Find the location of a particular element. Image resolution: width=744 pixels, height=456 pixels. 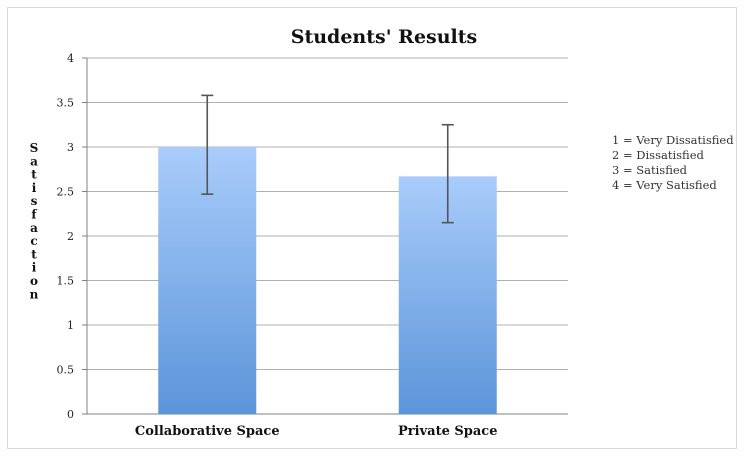

y-tick-labels: 0 0.5 1 1.5 2 2.5 3 3.5 4 is located at coordinates (66, 236).